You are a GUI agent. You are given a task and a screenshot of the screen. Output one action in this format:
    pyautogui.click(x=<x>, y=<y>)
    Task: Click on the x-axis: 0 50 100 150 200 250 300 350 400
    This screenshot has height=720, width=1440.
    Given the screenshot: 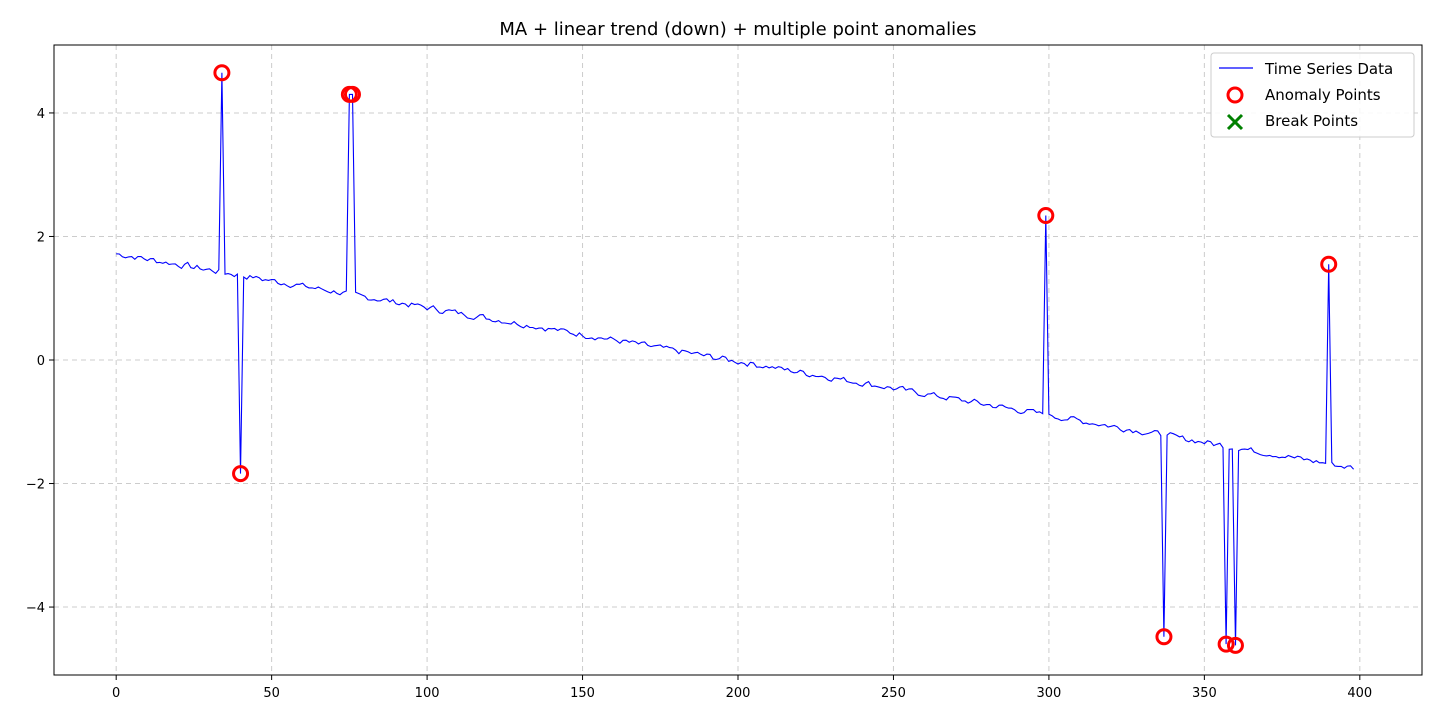 What is the action you would take?
    pyautogui.click(x=742, y=688)
    